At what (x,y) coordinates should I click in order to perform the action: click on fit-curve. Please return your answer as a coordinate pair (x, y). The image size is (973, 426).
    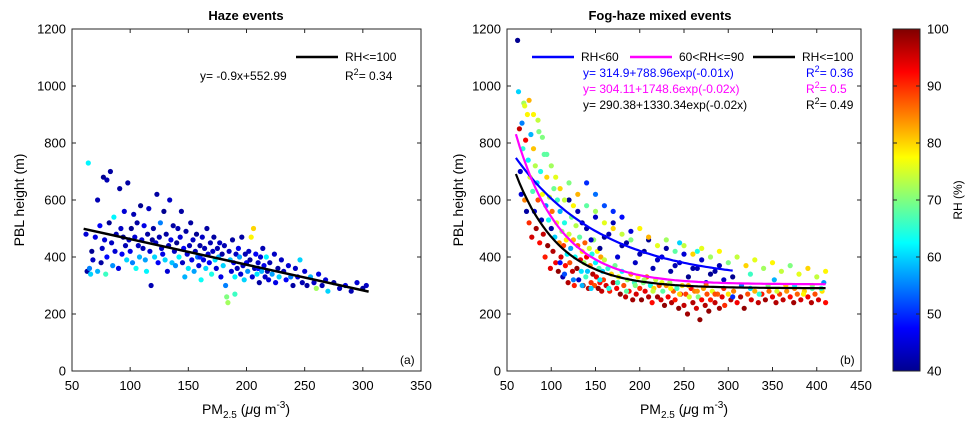
    Looking at the image, I should click on (624, 214).